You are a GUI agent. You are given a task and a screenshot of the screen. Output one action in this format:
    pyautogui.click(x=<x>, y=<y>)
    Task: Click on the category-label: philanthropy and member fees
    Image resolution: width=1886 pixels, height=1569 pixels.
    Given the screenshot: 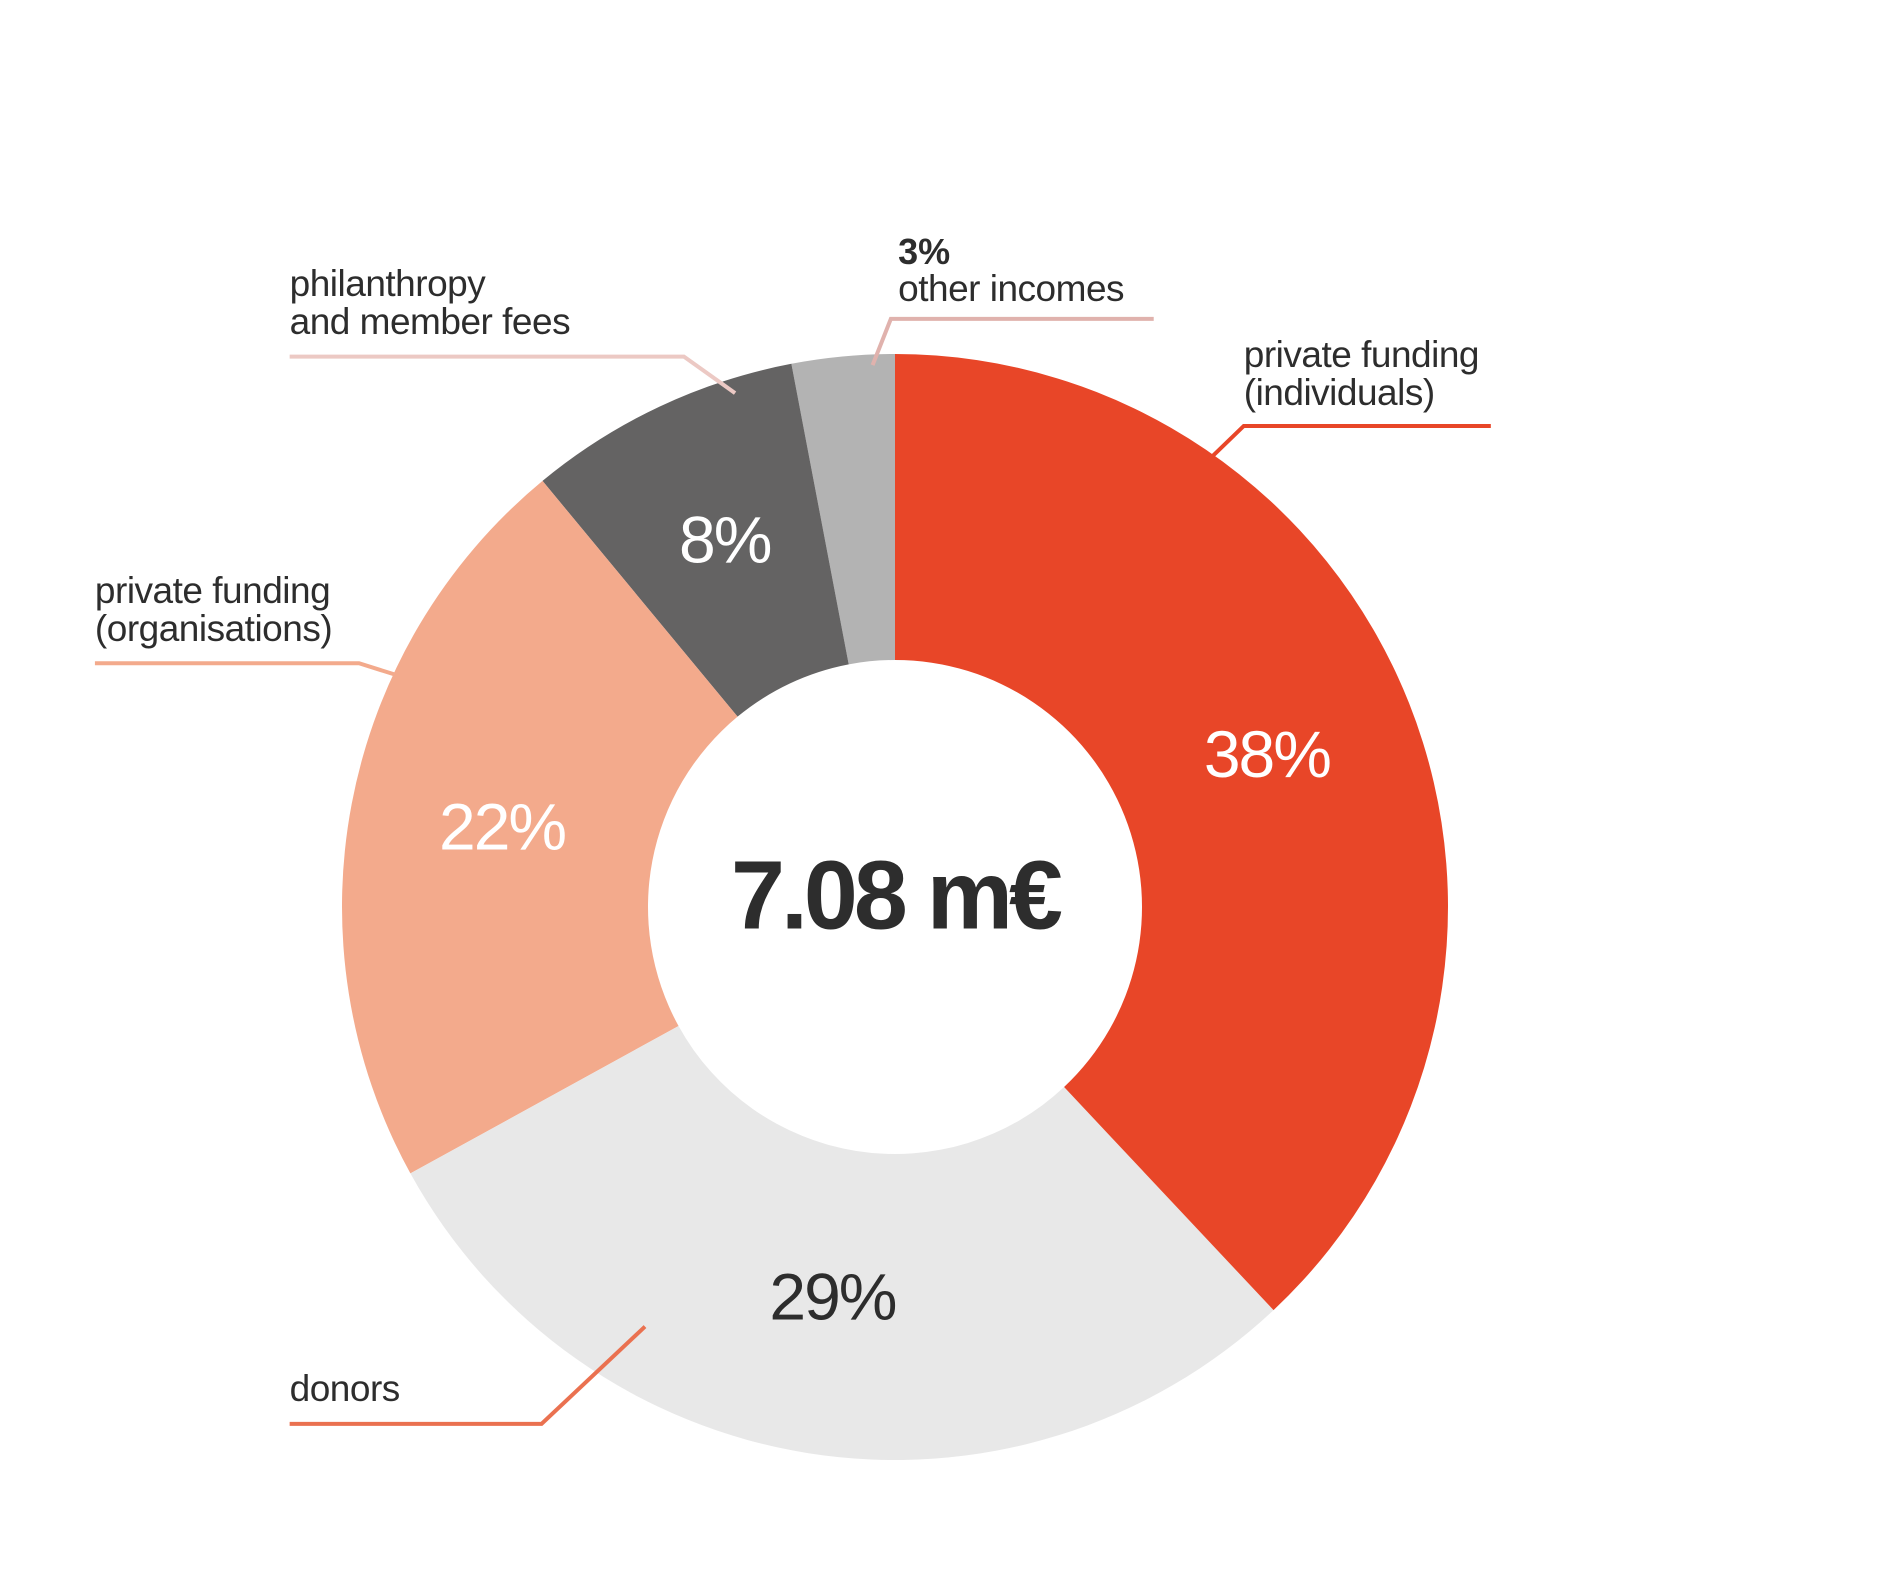 What is the action you would take?
    pyautogui.click(x=430, y=303)
    